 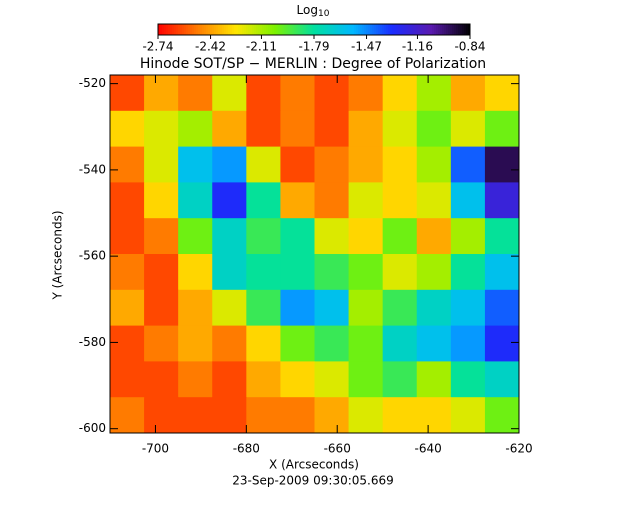 I want to click on colorbar-label-main: Log, so click(x=307, y=10).